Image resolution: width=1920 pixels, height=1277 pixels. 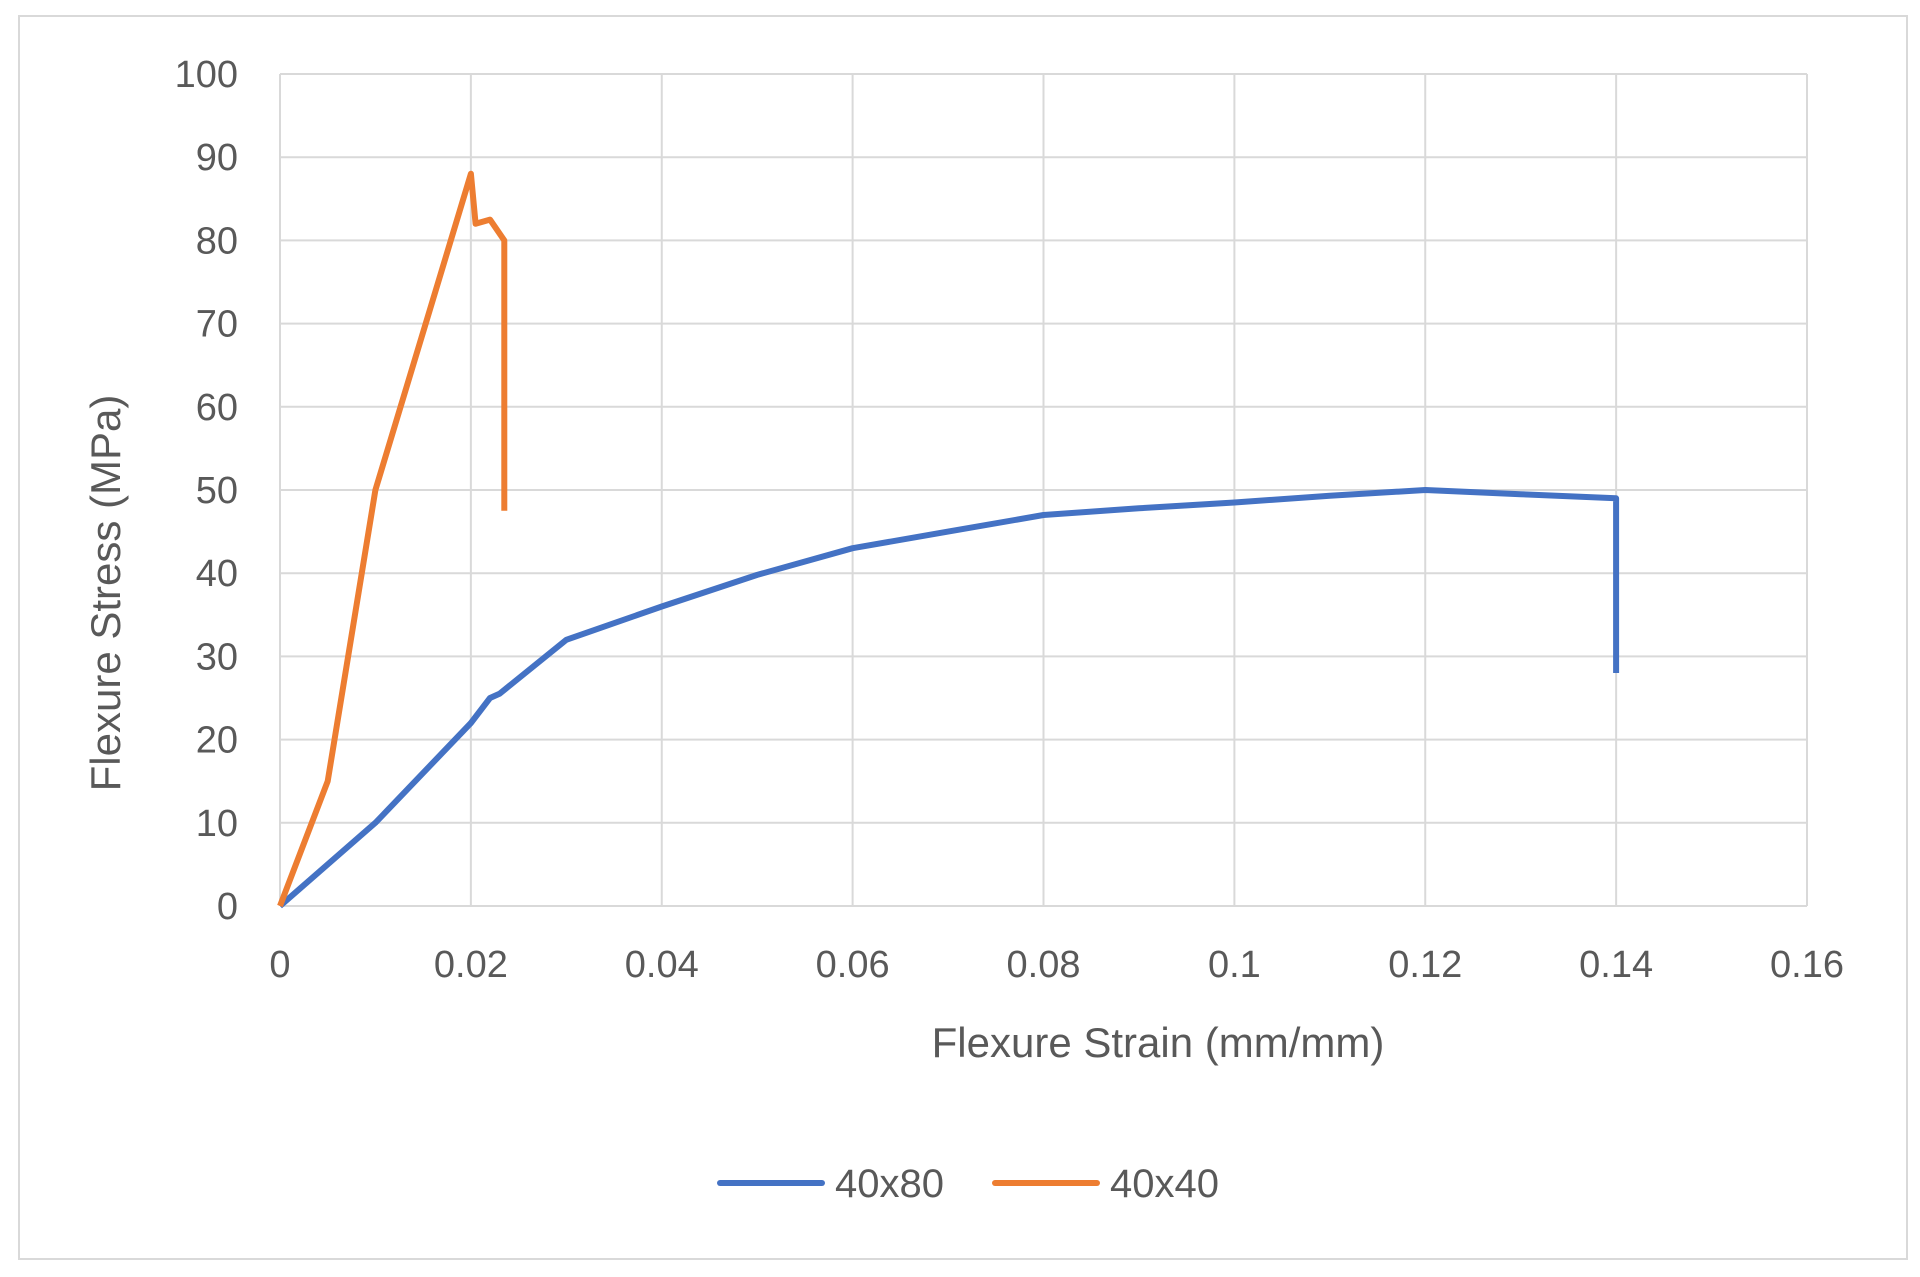 What do you see at coordinates (279, 965) in the screenshot?
I see `x-tick-label: 0` at bounding box center [279, 965].